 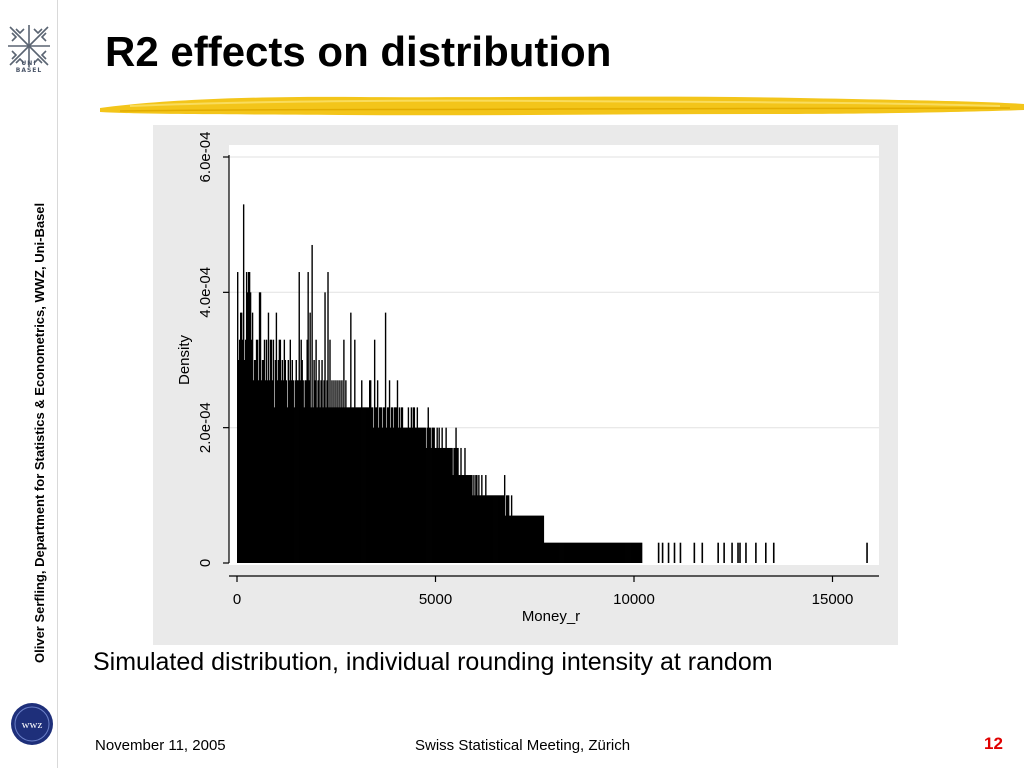 What do you see at coordinates (435, 599) in the screenshot?
I see `x-tick-label: 5000` at bounding box center [435, 599].